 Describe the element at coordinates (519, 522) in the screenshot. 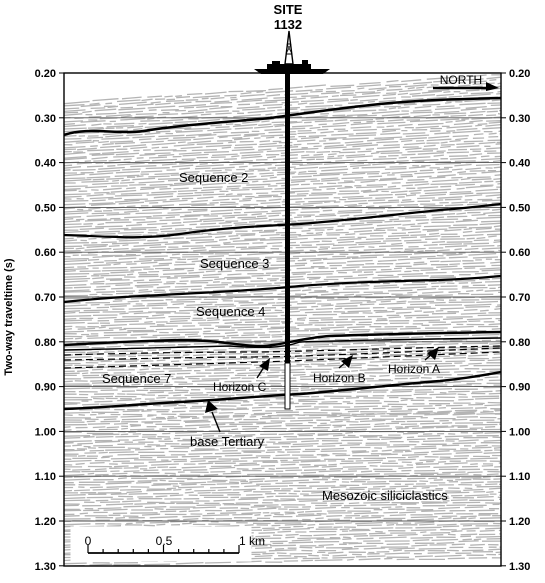

I see `y-tick-label-right: 1.20` at that location.